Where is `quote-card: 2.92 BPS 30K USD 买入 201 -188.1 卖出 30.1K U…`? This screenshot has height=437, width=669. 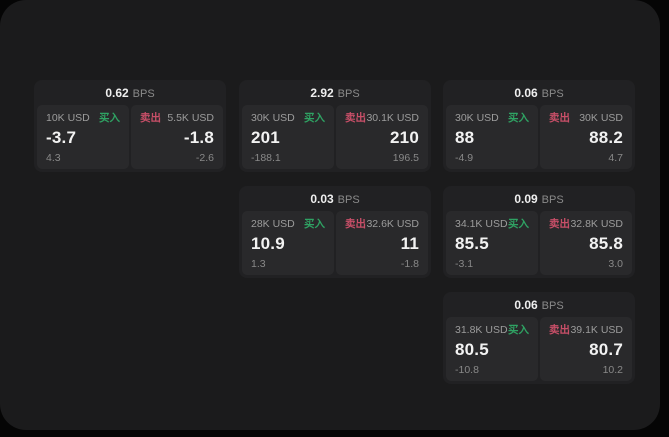
quote-card: 2.92 BPS 30K USD 买入 201 -188.1 卖出 30.1K U… is located at coordinates (335, 126).